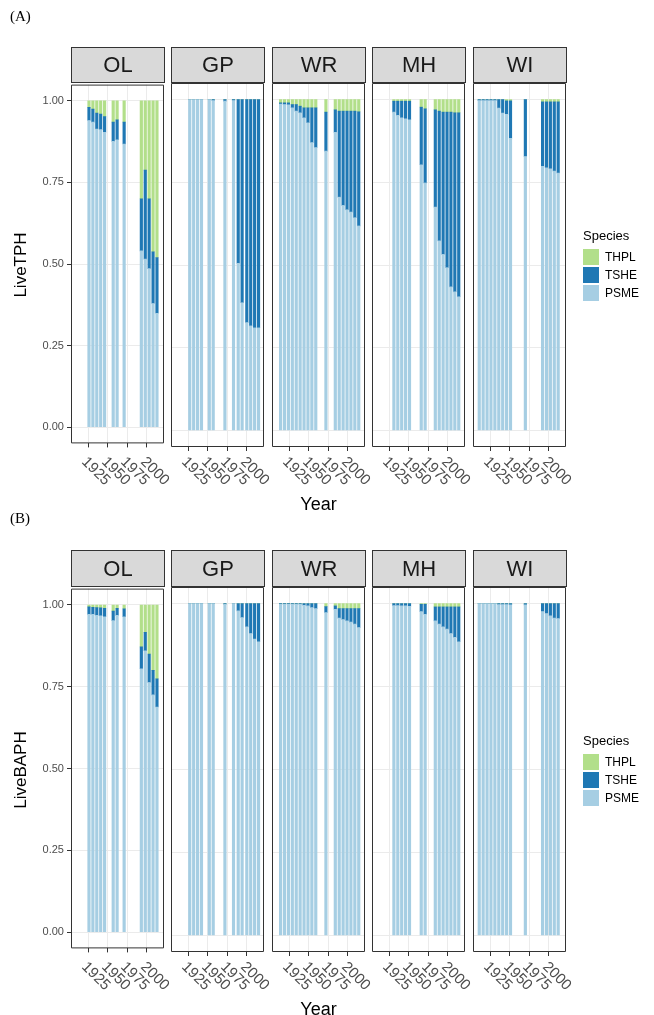 The height and width of the screenshot is (1015, 654). I want to click on y-axis-title: LiveBAPH, so click(20, 769).